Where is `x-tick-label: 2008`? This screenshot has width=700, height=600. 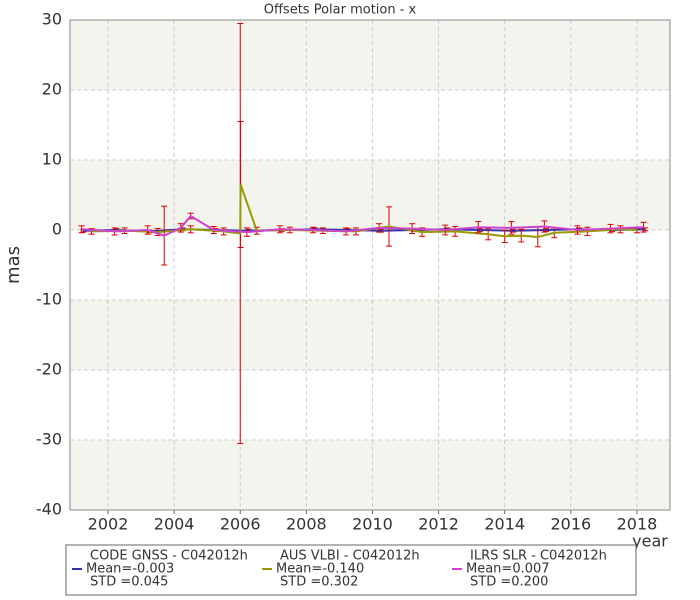
x-tick-label: 2008 is located at coordinates (306, 524).